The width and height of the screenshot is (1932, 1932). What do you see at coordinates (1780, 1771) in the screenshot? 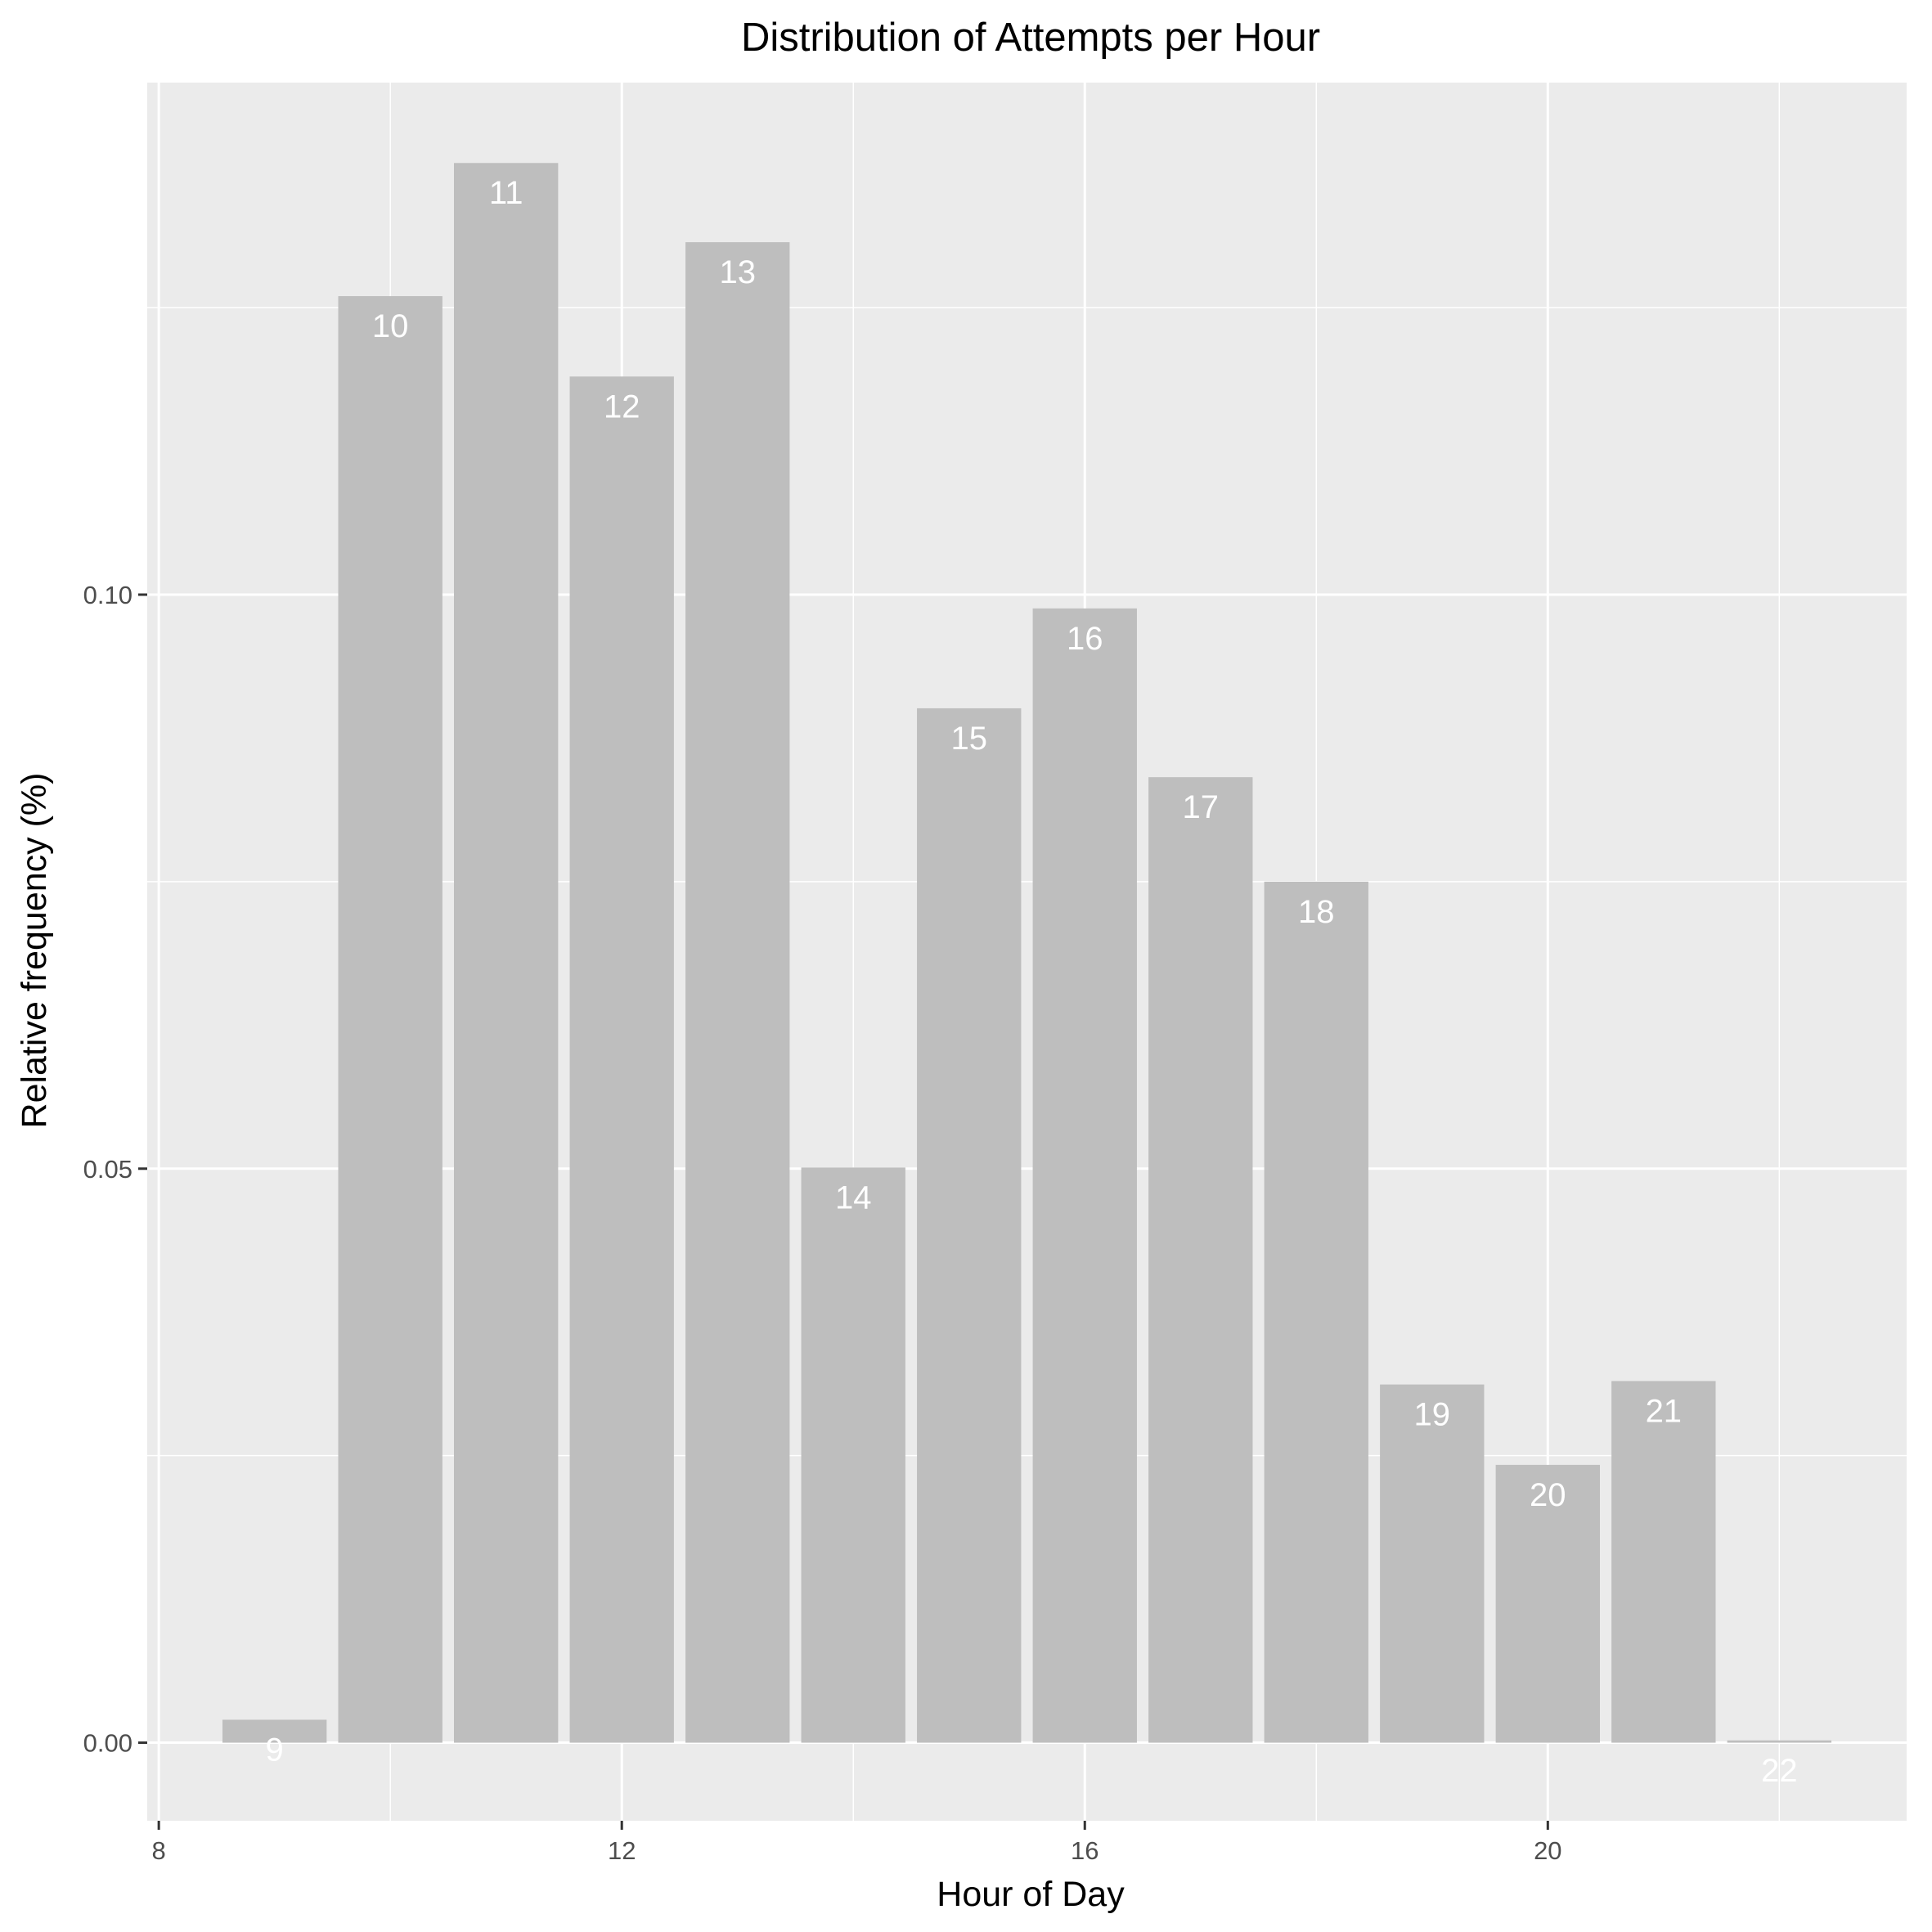
I see `bar-data-label: 22` at bounding box center [1780, 1771].